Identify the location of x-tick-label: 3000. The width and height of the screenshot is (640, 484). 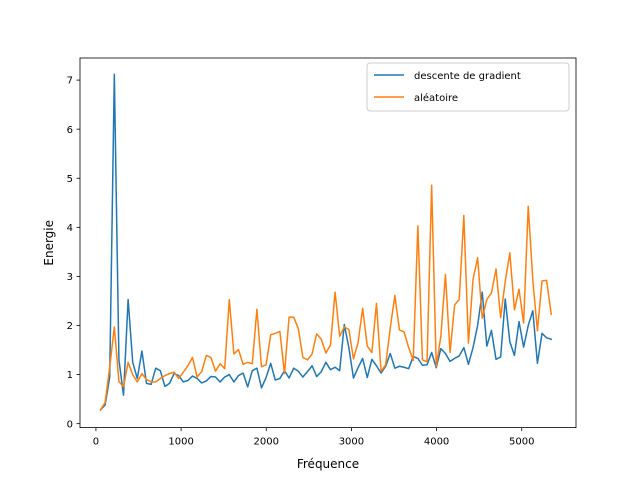
(351, 442).